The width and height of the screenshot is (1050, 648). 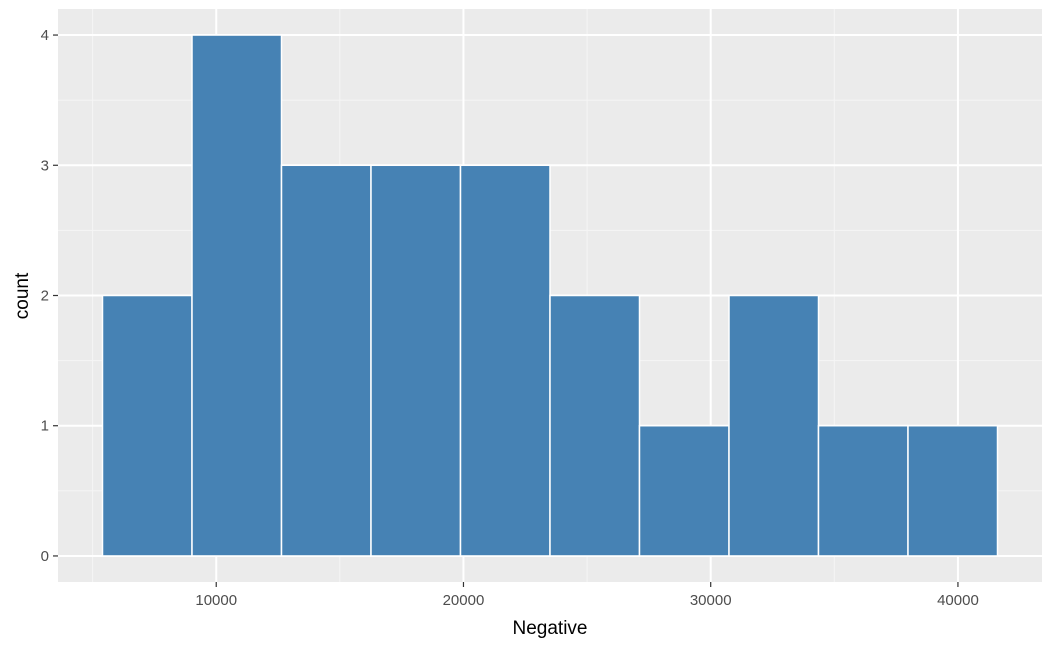 I want to click on x-tick-label: 40000, so click(x=958, y=600).